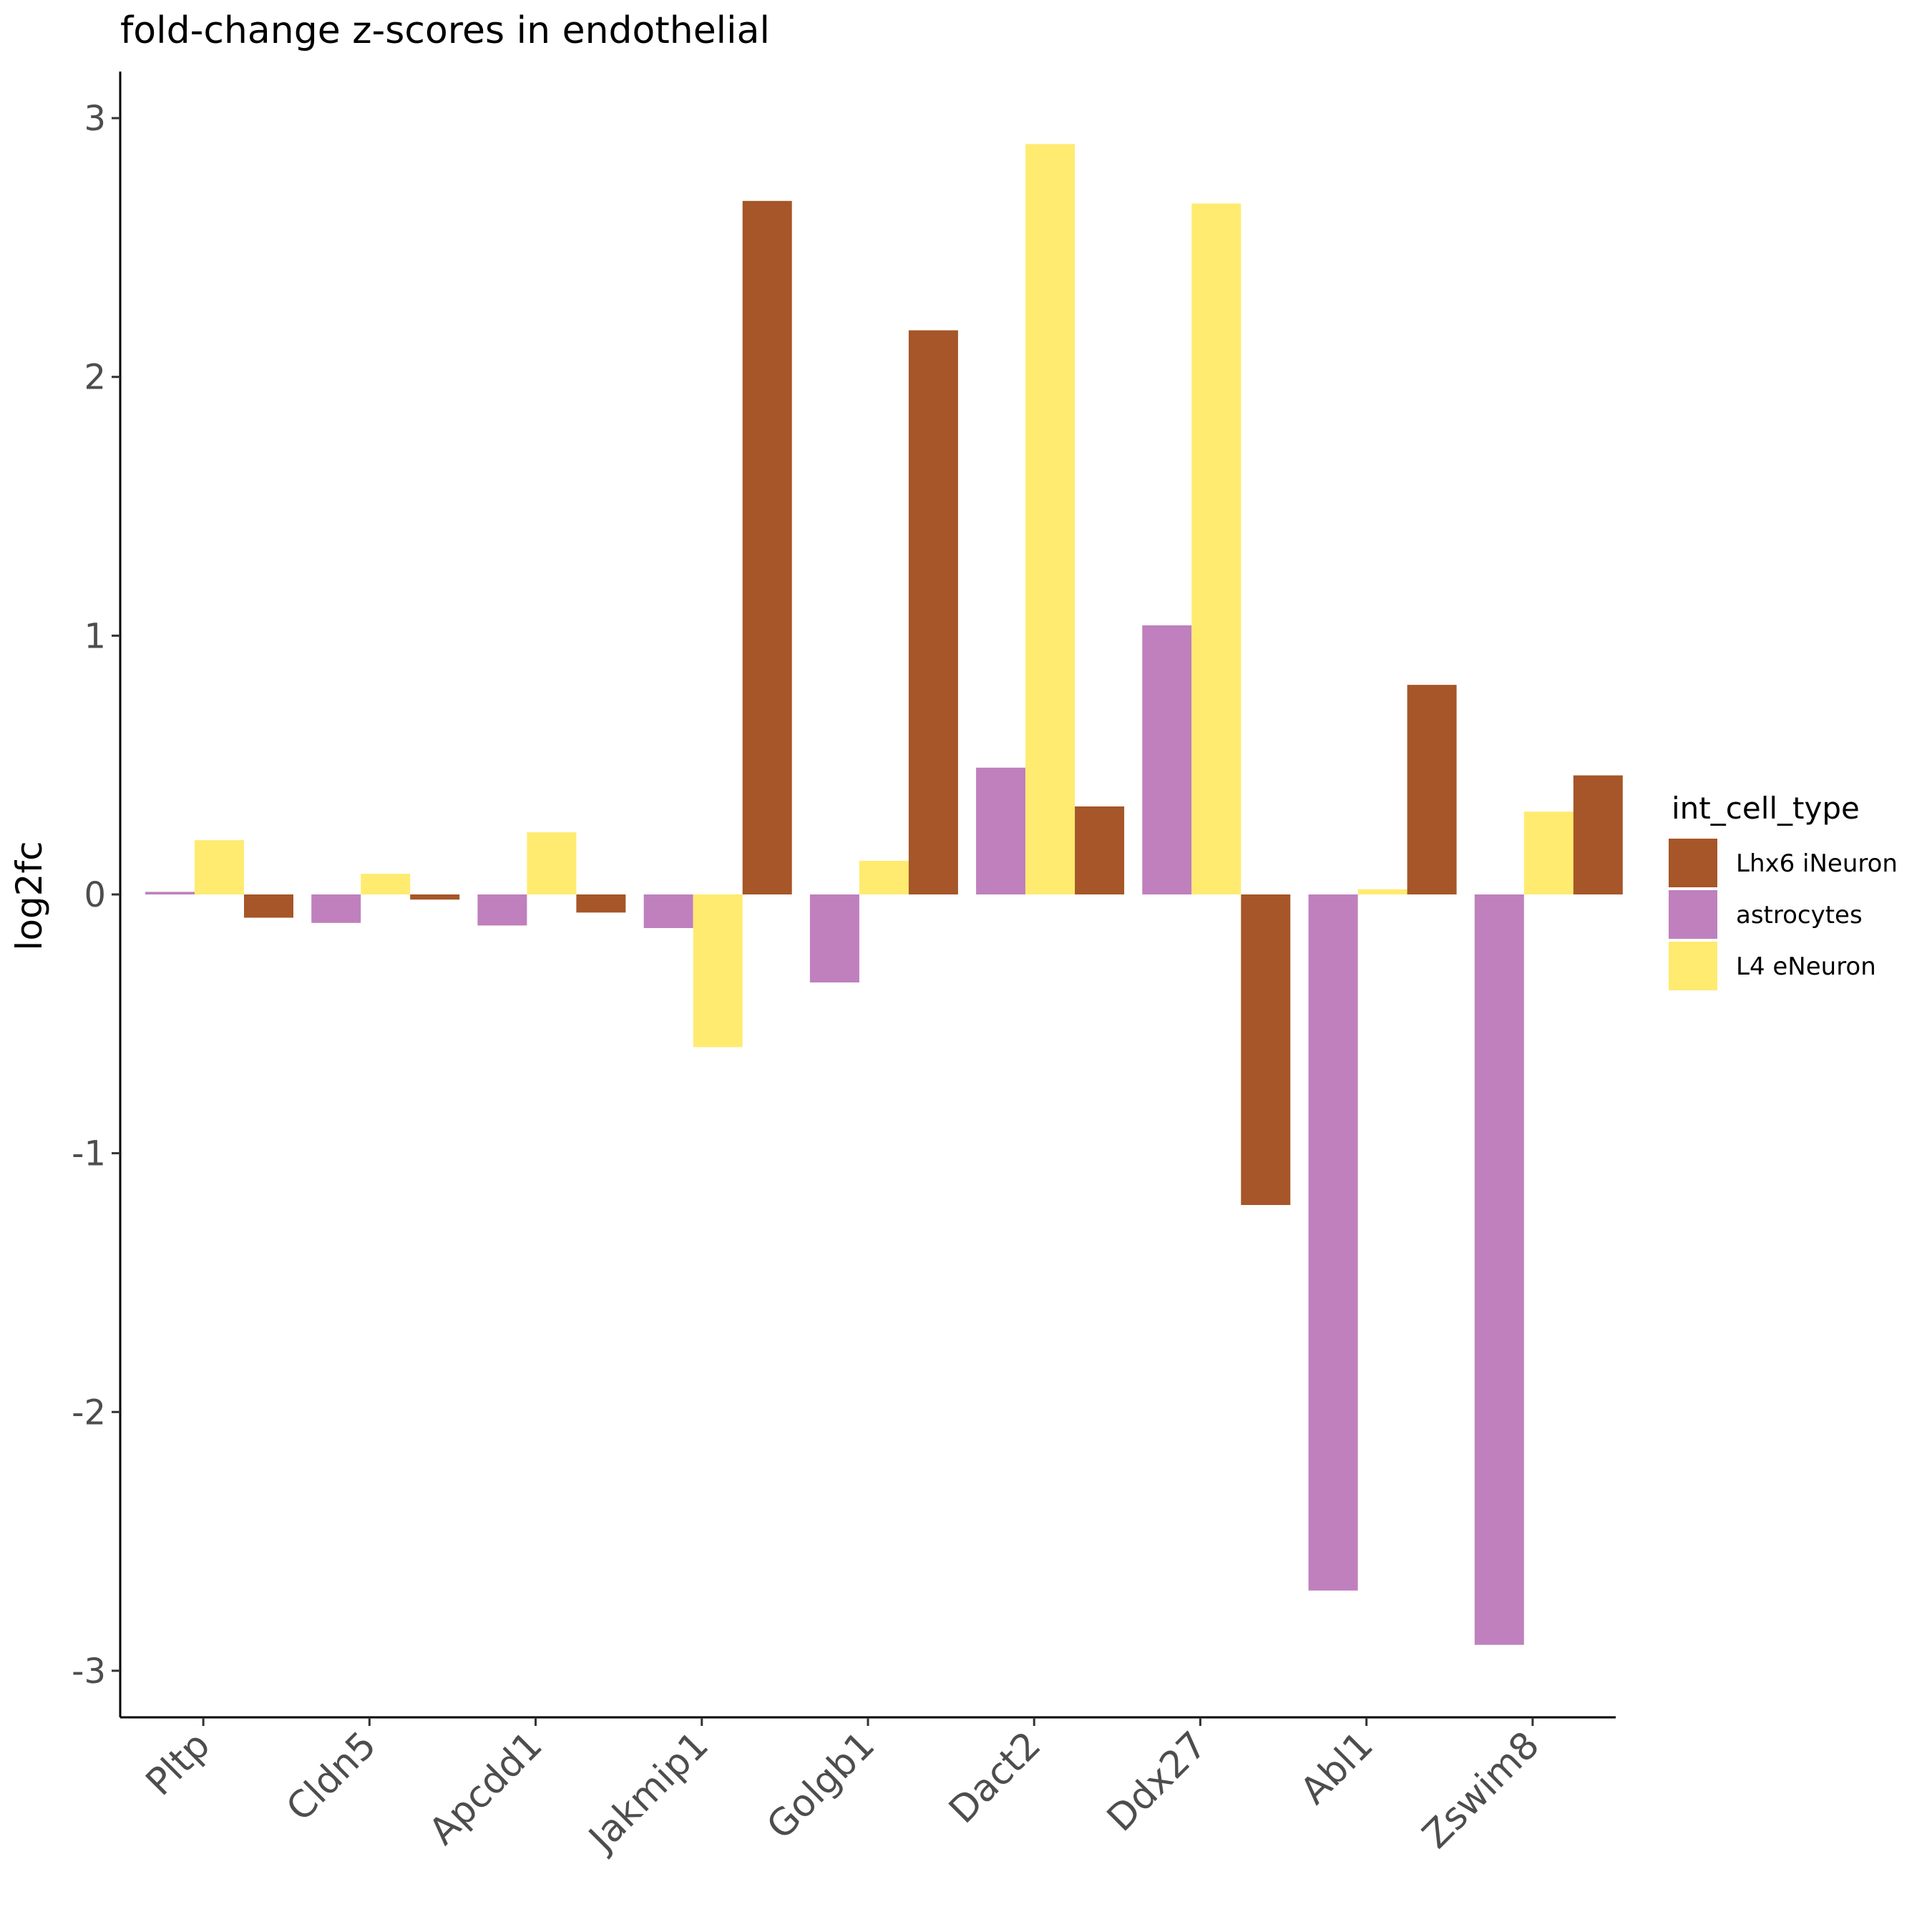 The image size is (1932, 1932). What do you see at coordinates (1799, 915) in the screenshot?
I see `legend-label: astrocytes` at bounding box center [1799, 915].